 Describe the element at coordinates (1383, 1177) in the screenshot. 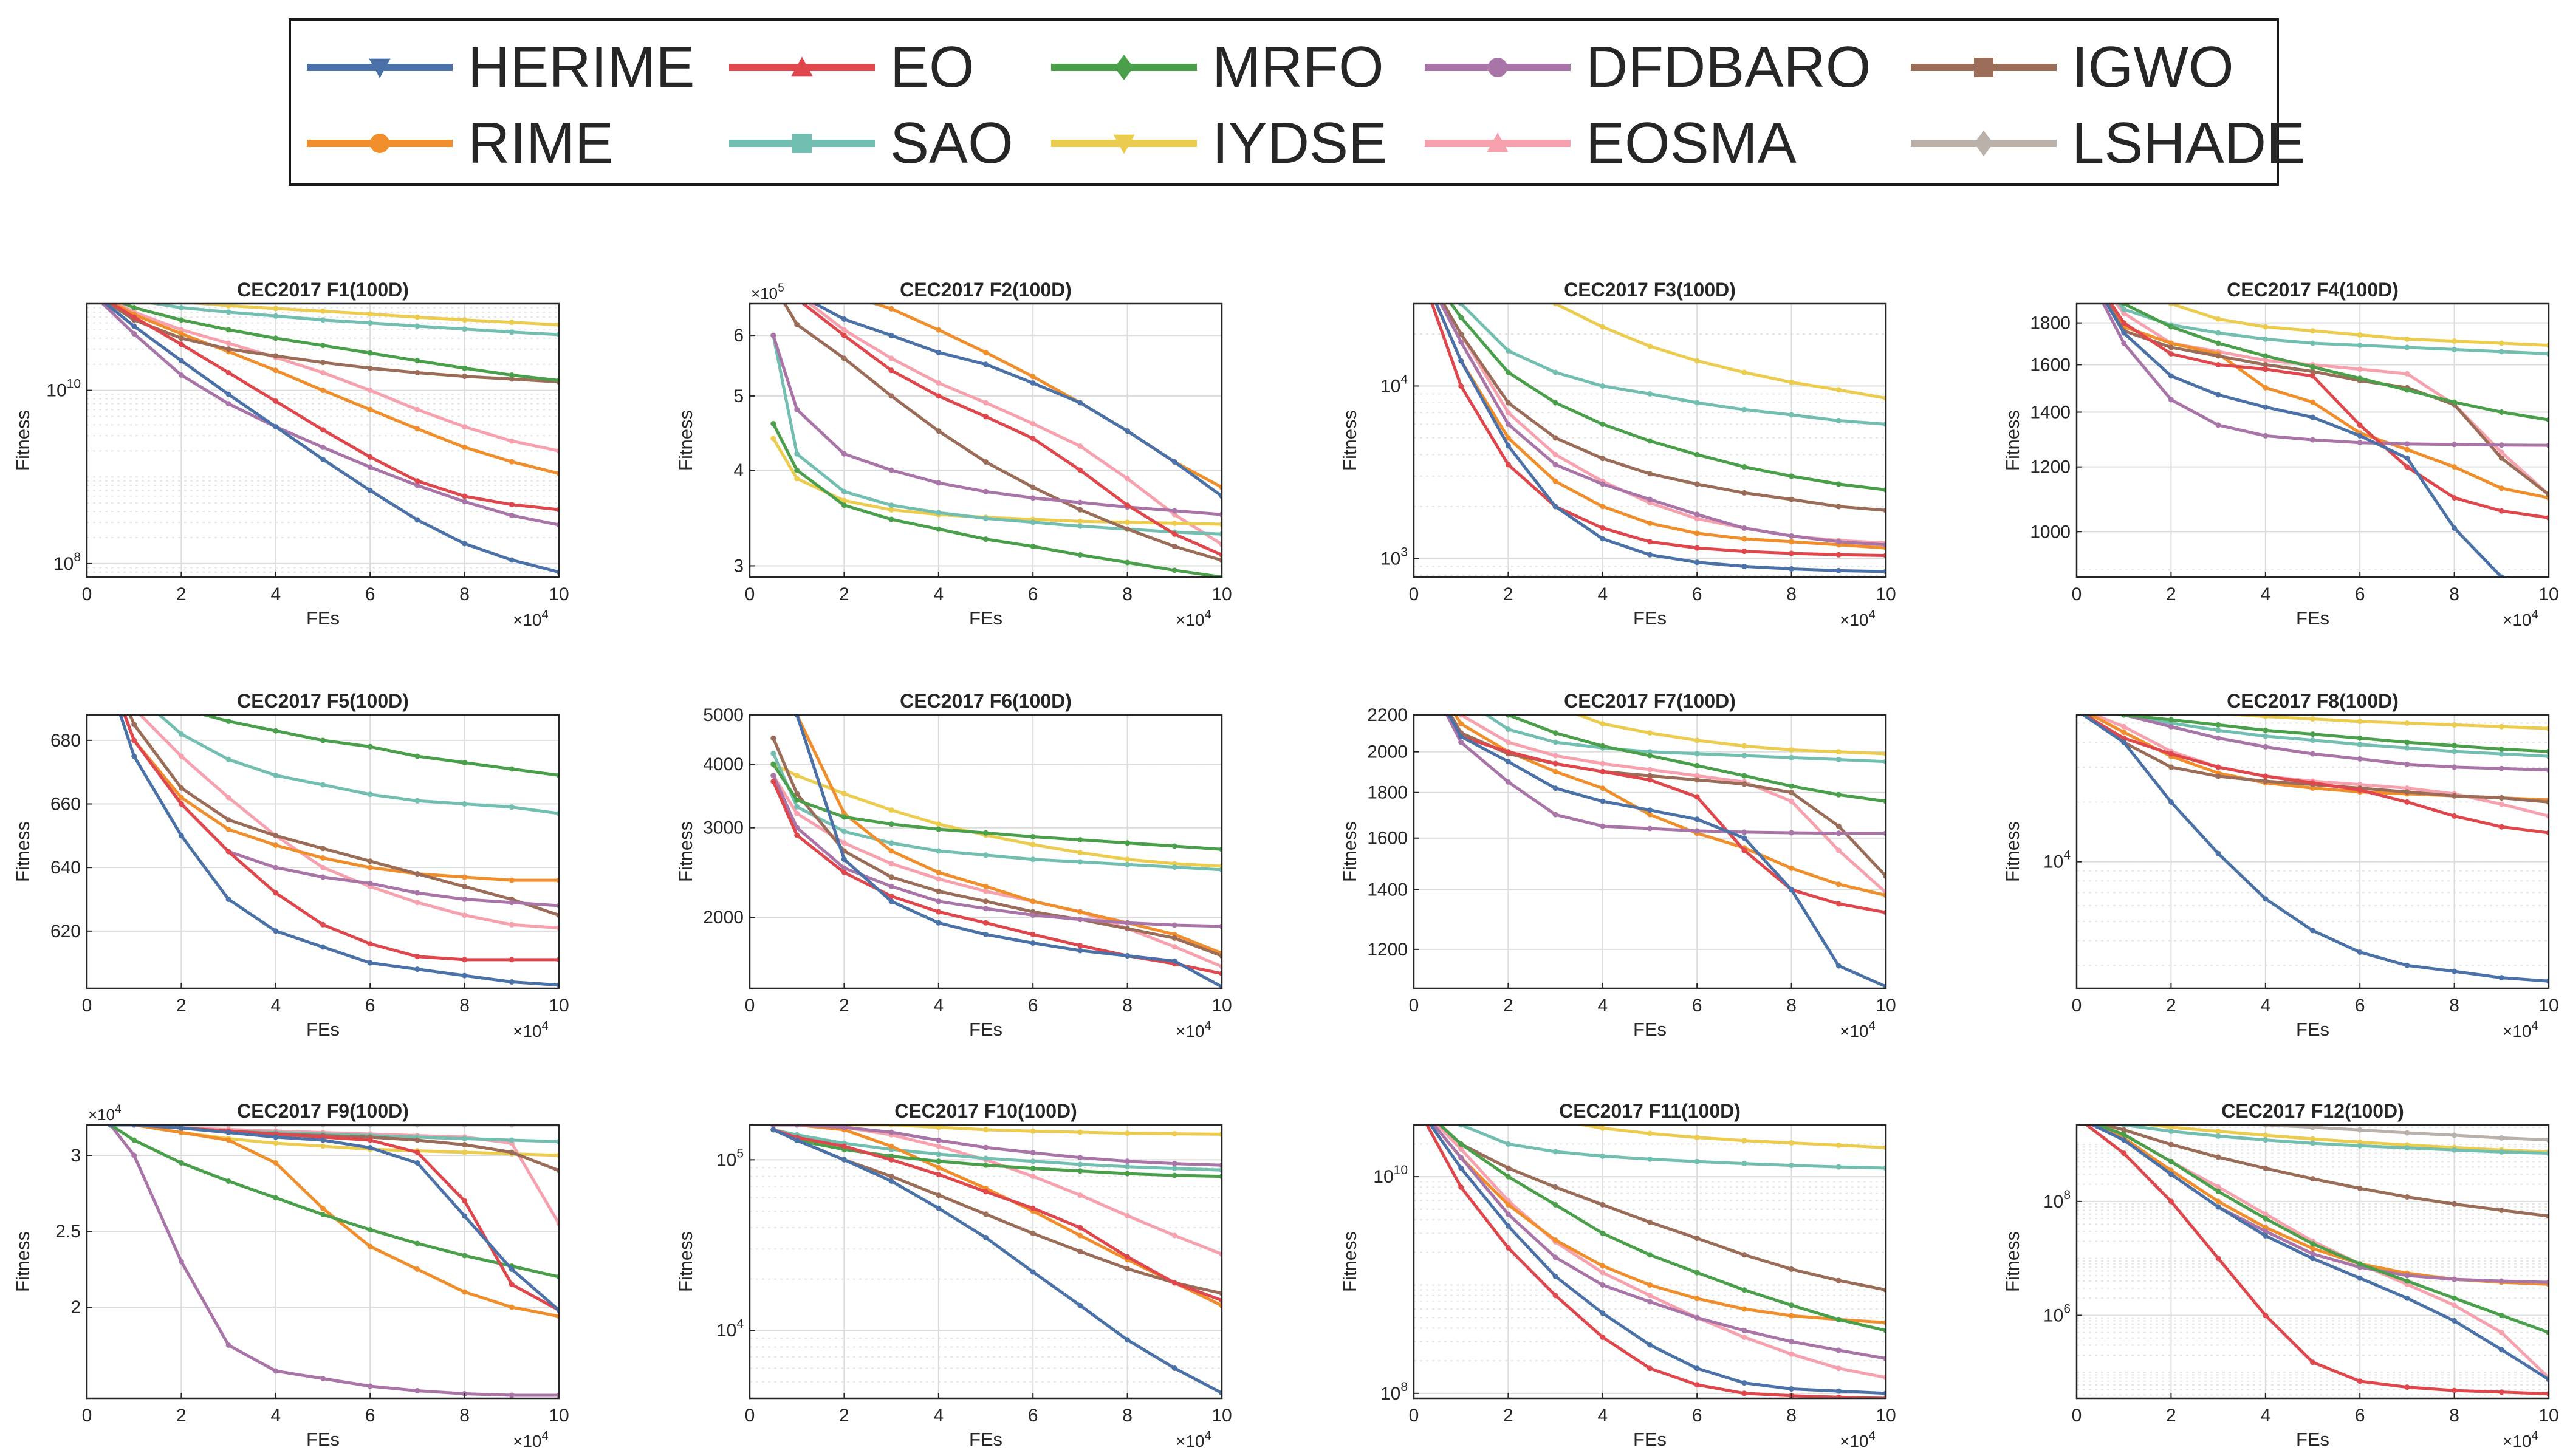

I see `y-tick-mantissa: 10` at that location.